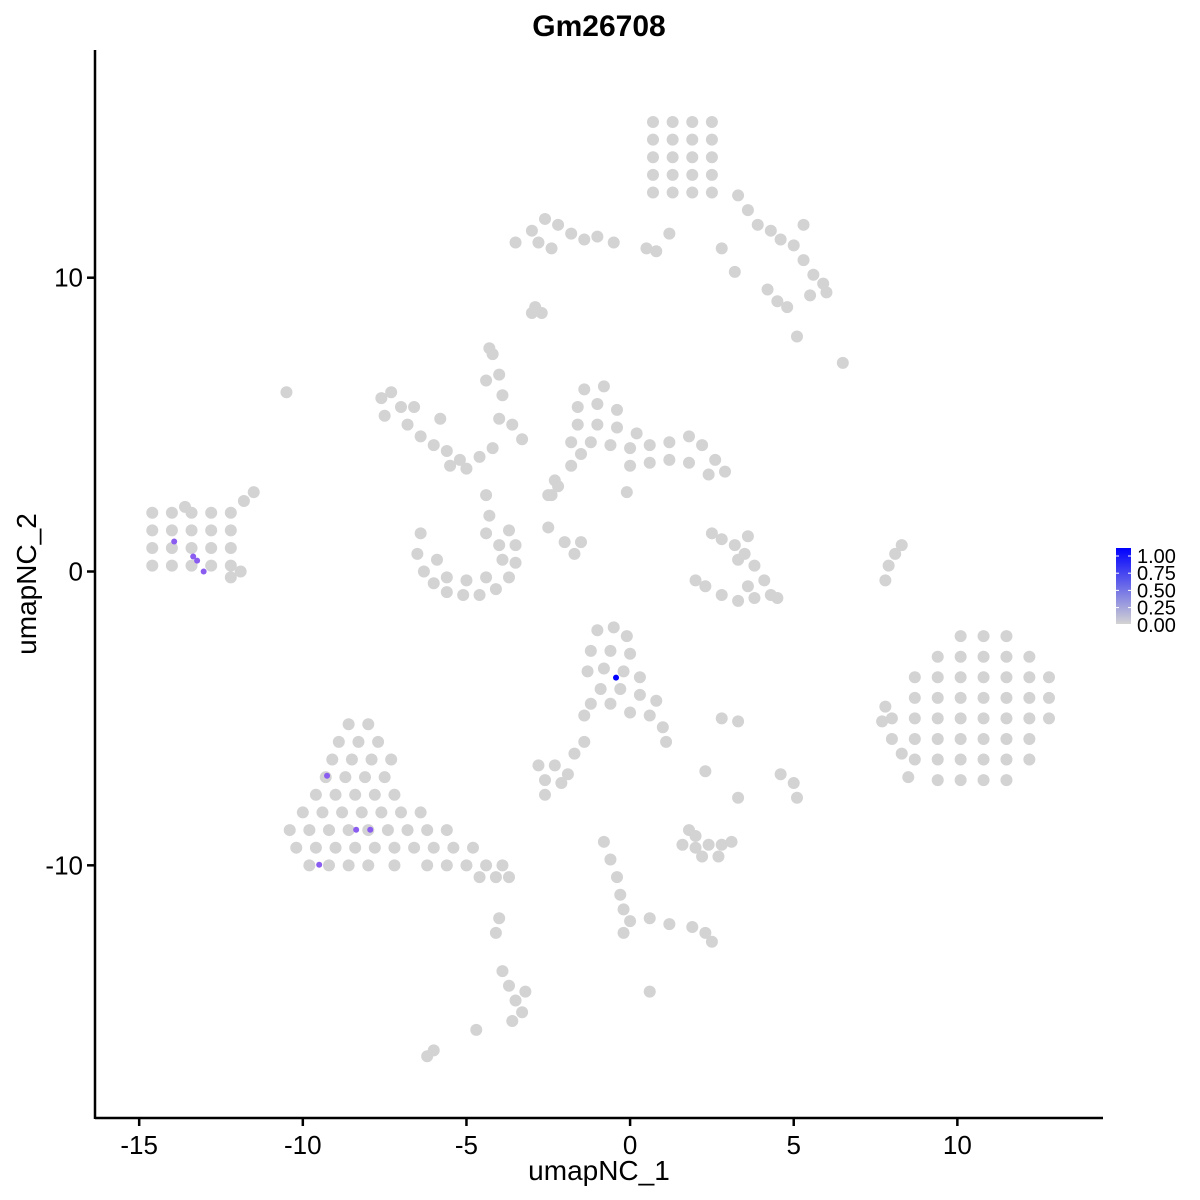 The width and height of the screenshot is (1200, 1200). Describe the element at coordinates (68, 278) in the screenshot. I see `y-tick-label: 10` at that location.